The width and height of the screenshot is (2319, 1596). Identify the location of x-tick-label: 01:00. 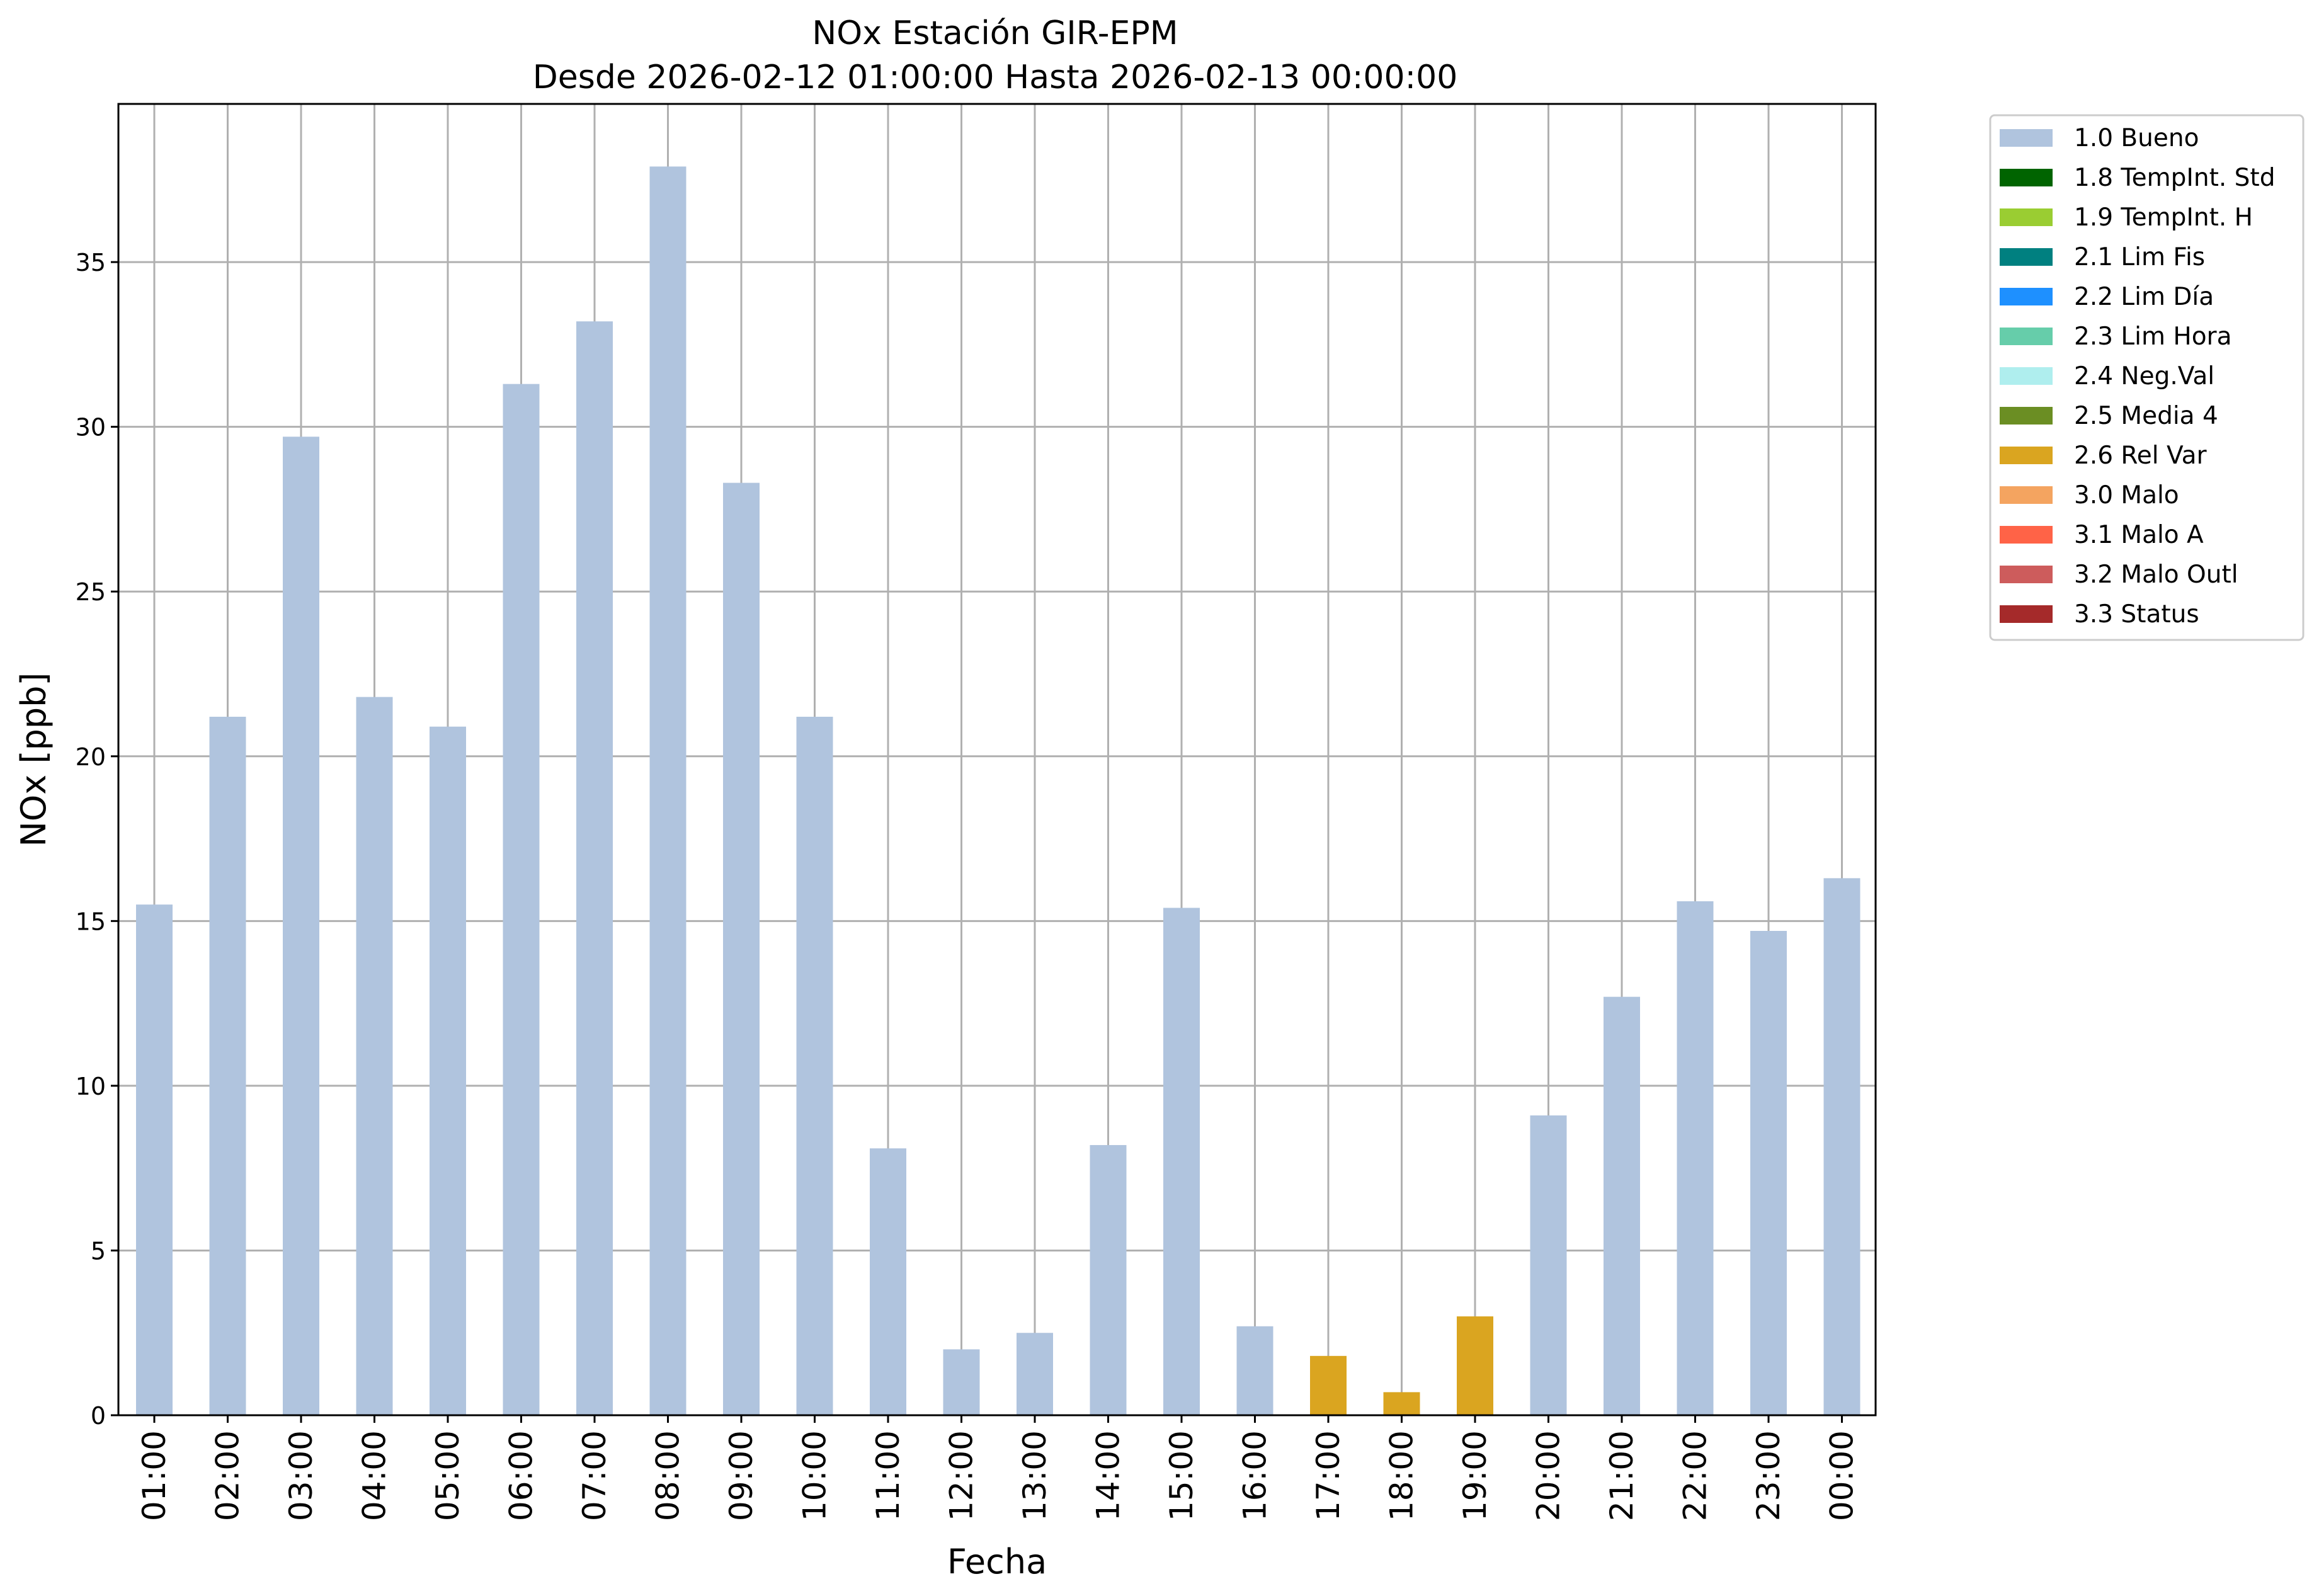
(154, 1475).